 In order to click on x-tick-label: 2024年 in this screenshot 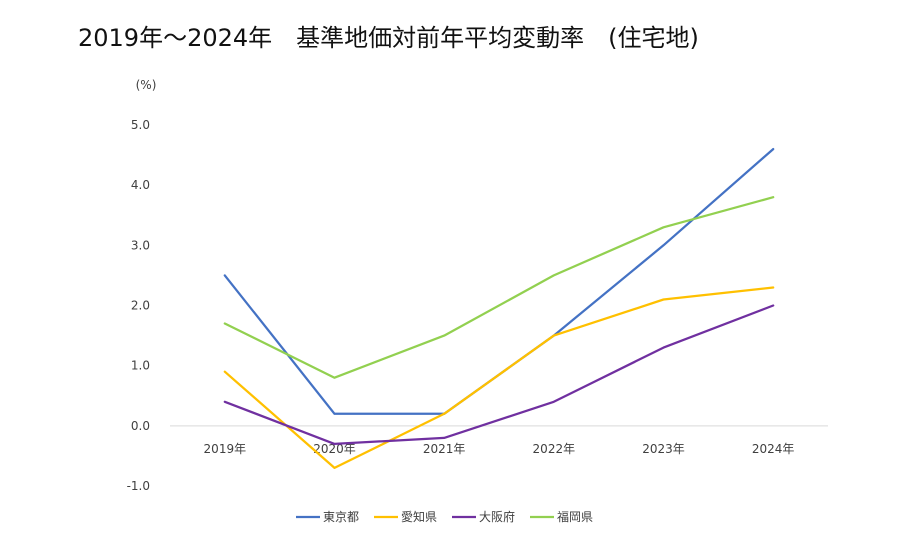, I will do `click(773, 449)`.